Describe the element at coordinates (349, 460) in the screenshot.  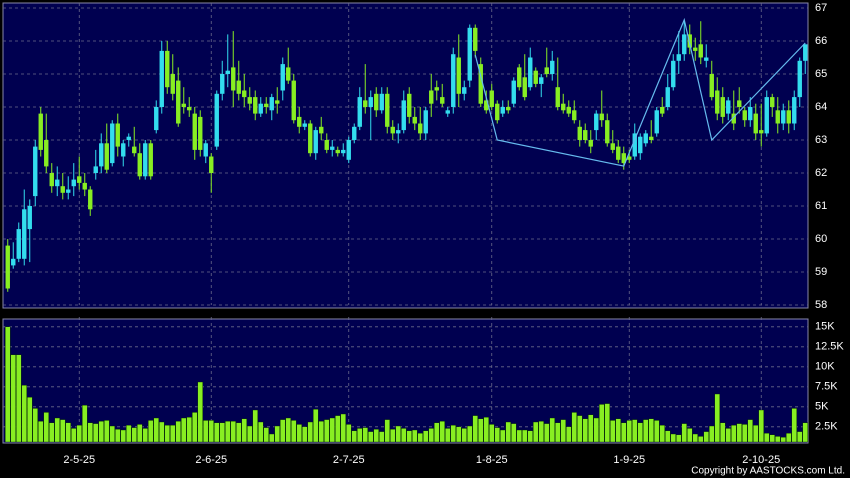
I see `x-tick-label: 2-7-25` at that location.